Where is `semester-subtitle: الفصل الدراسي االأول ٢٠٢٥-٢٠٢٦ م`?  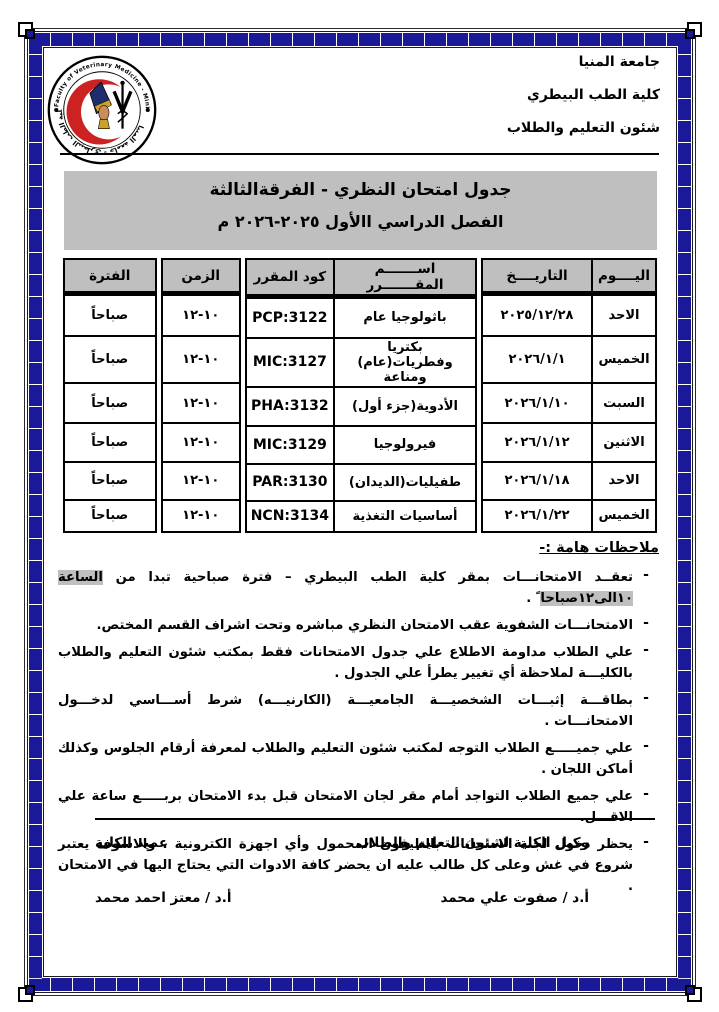
semester-subtitle: الفصل الدراسي االأول ٢٠٢٥-٢٠٢٦ م is located at coordinates (360, 221).